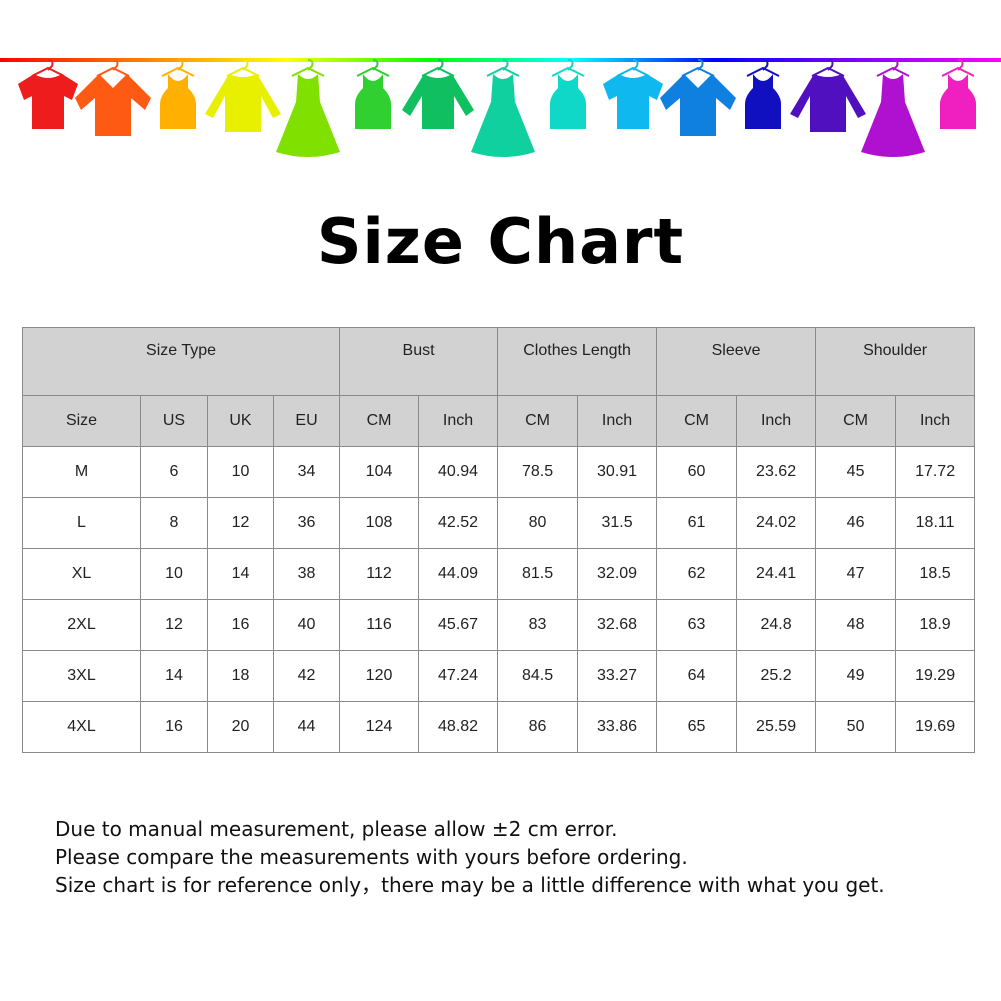 Image resolution: width=1001 pixels, height=1001 pixels. Describe the element at coordinates (379, 472) in the screenshot. I see `table-cell: 104` at that location.